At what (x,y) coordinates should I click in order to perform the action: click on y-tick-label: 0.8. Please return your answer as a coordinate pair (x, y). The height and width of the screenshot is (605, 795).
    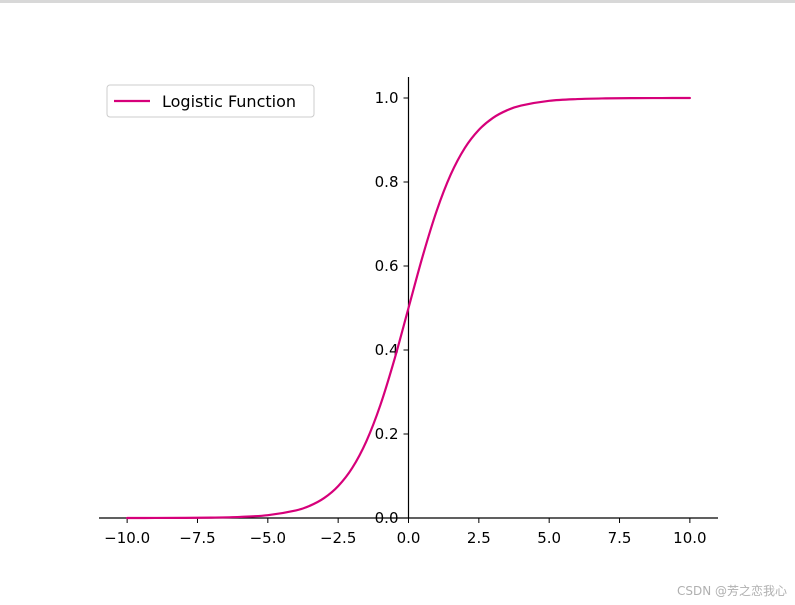
    Looking at the image, I should click on (387, 182).